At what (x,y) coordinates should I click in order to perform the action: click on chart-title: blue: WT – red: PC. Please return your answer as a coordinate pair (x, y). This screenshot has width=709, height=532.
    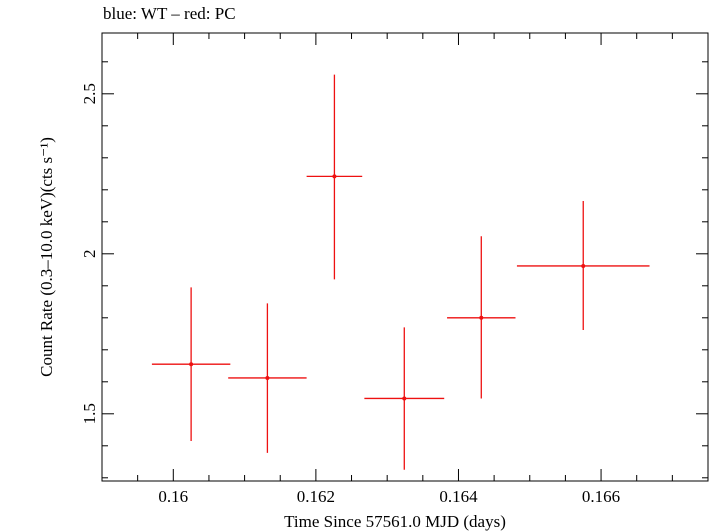
    Looking at the image, I should click on (169, 13).